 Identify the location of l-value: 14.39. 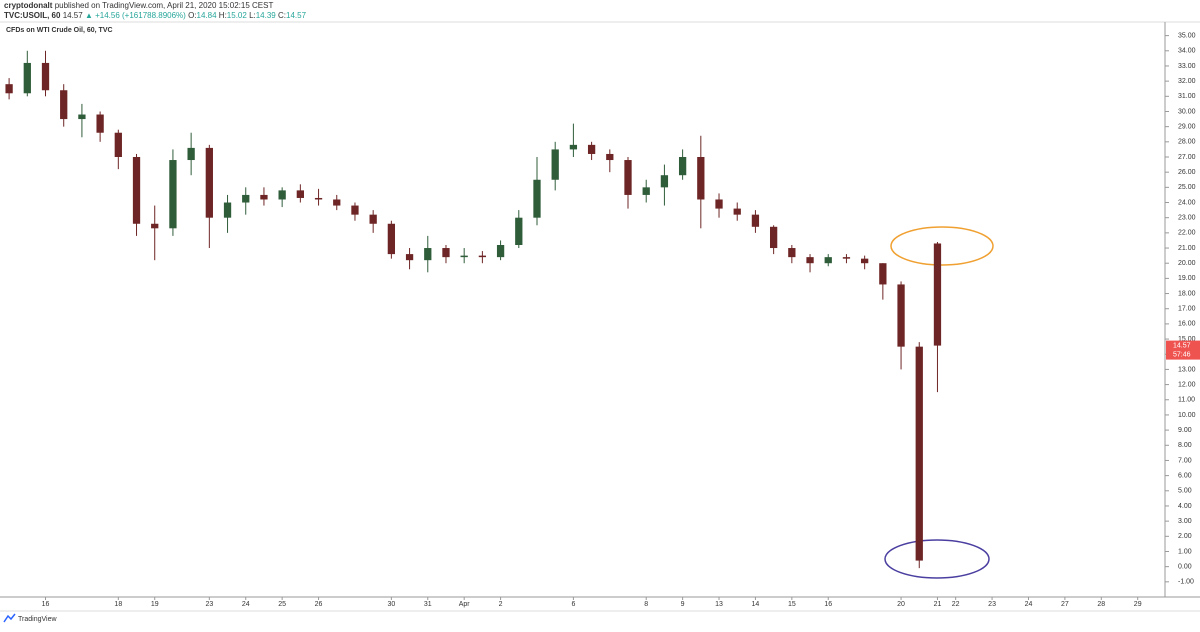
(266, 15).